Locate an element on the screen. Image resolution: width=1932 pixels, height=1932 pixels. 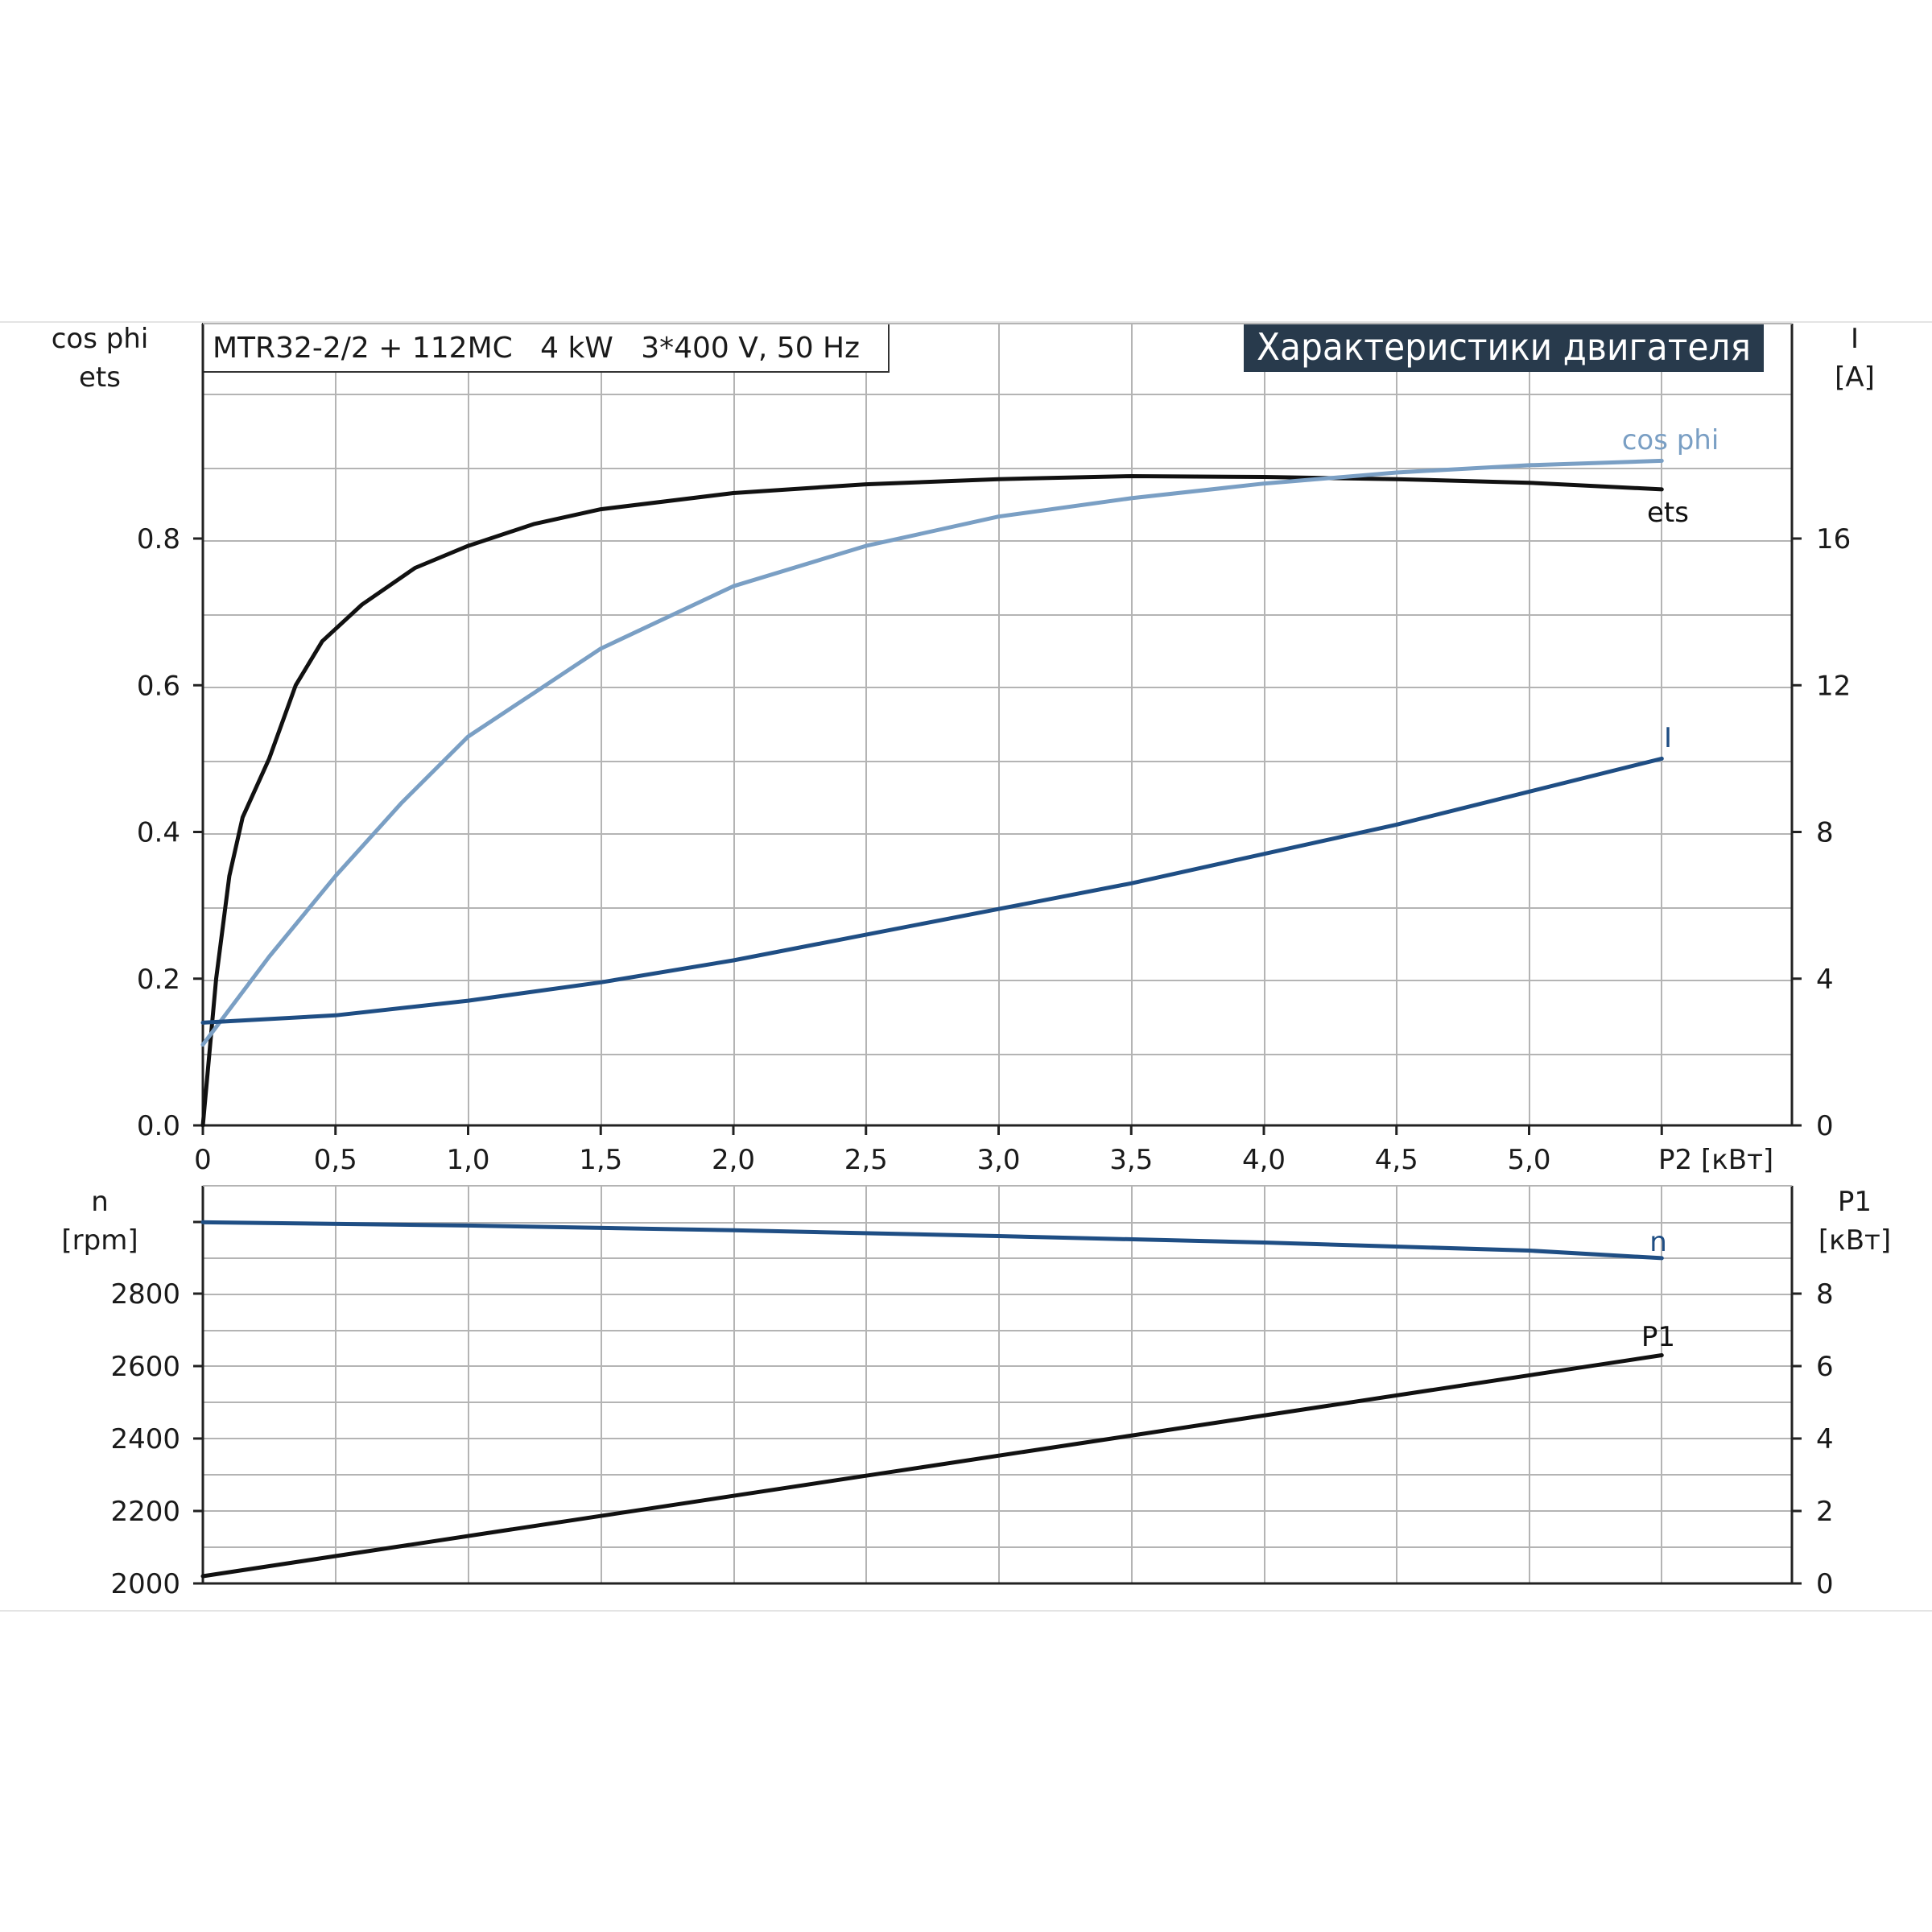
upper-left-tick-label: 0.6 is located at coordinates (158, 686).